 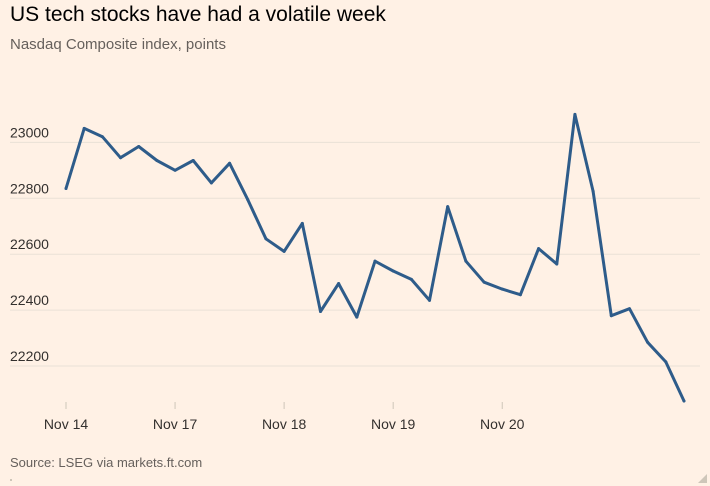 What do you see at coordinates (393, 424) in the screenshot?
I see `x-tick-label: Nov 19` at bounding box center [393, 424].